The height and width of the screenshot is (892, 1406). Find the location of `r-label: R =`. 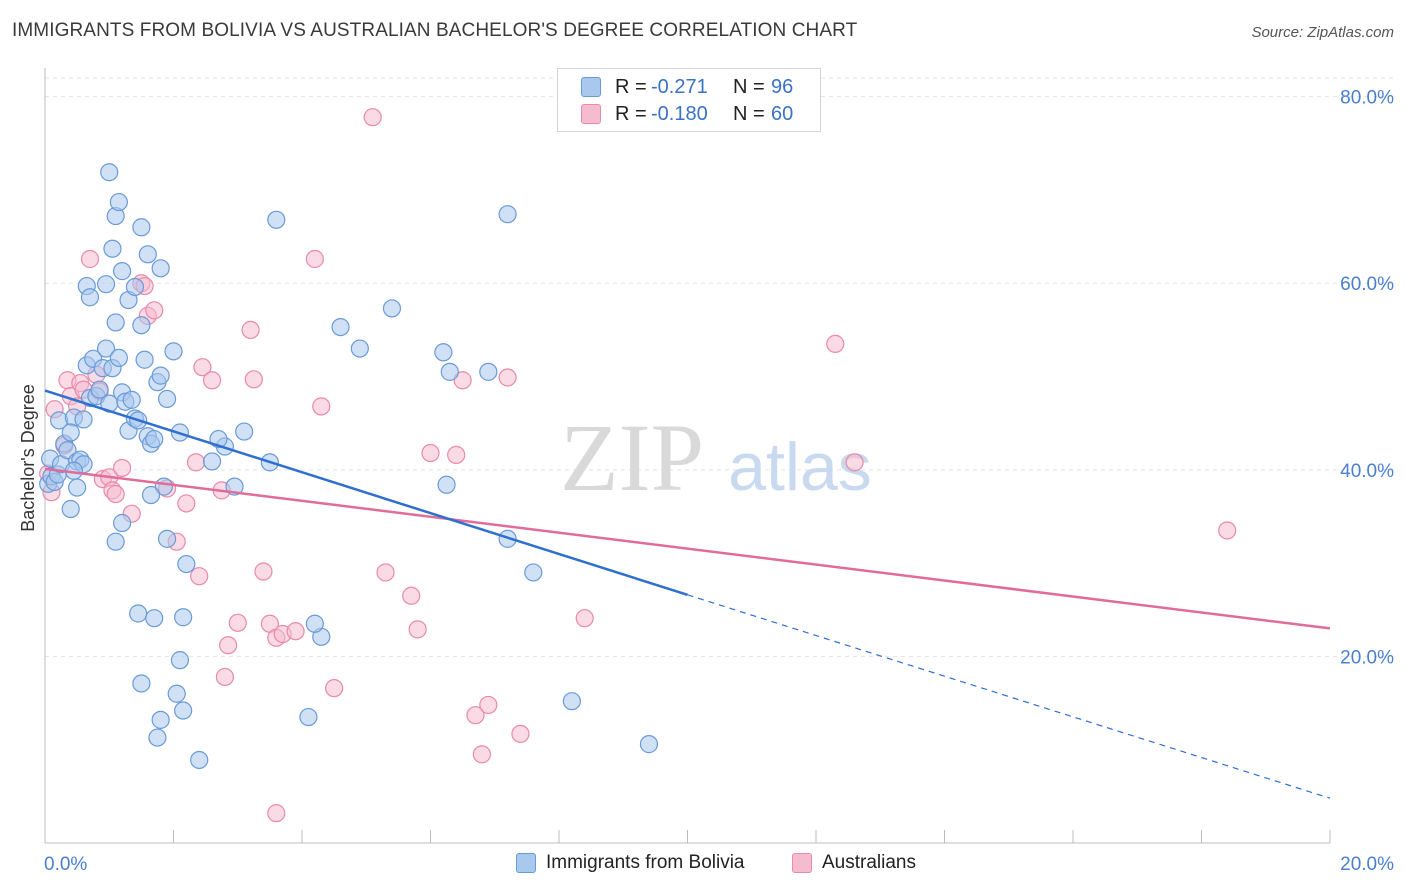

r-label: R = is located at coordinates (631, 86).